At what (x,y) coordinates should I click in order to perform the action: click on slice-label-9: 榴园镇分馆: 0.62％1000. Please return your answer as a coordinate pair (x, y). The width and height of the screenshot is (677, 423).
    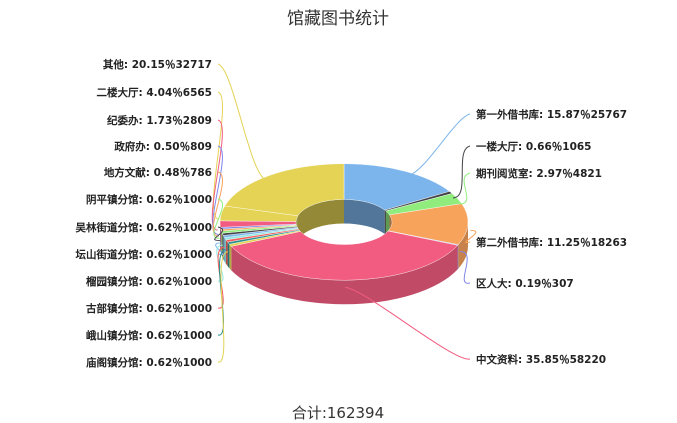
    Looking at the image, I should click on (149, 281).